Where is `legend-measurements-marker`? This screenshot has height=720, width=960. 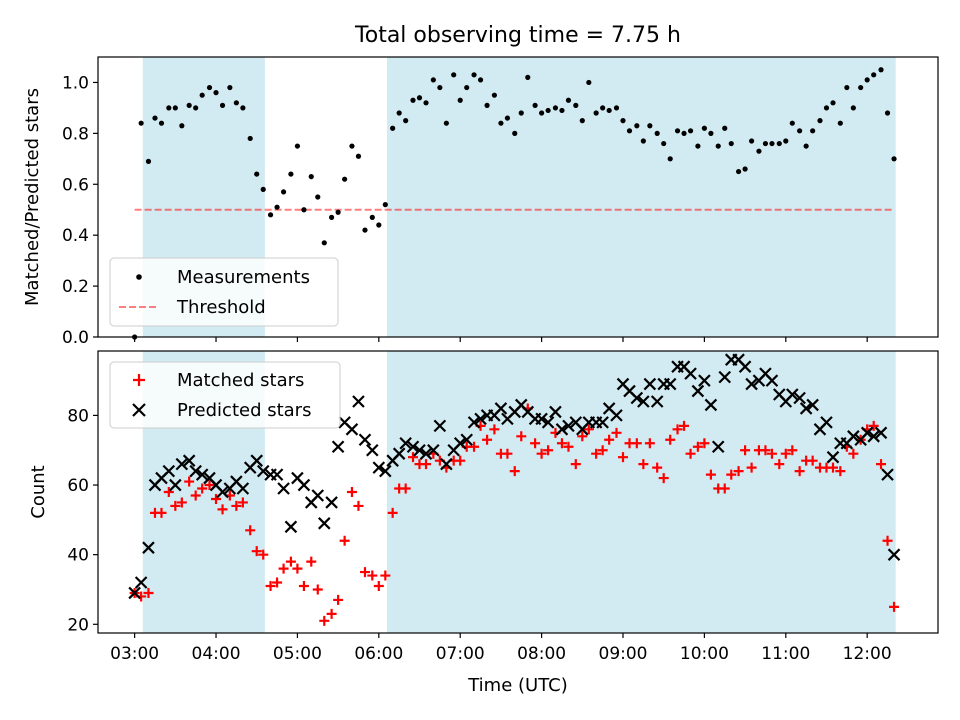
legend-measurements-marker is located at coordinates (139, 277).